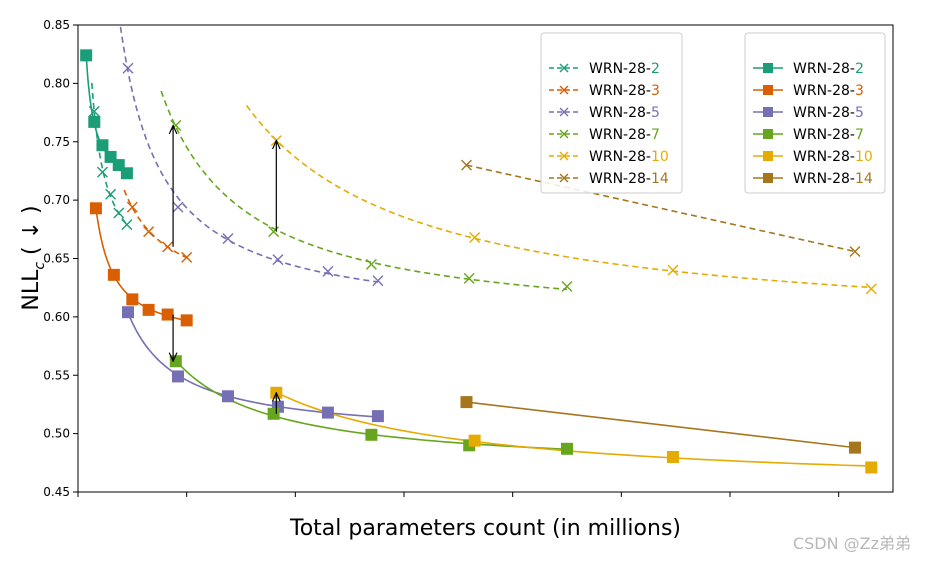  I want to click on watermark: CSDN @Zz弟弟, so click(851, 543).